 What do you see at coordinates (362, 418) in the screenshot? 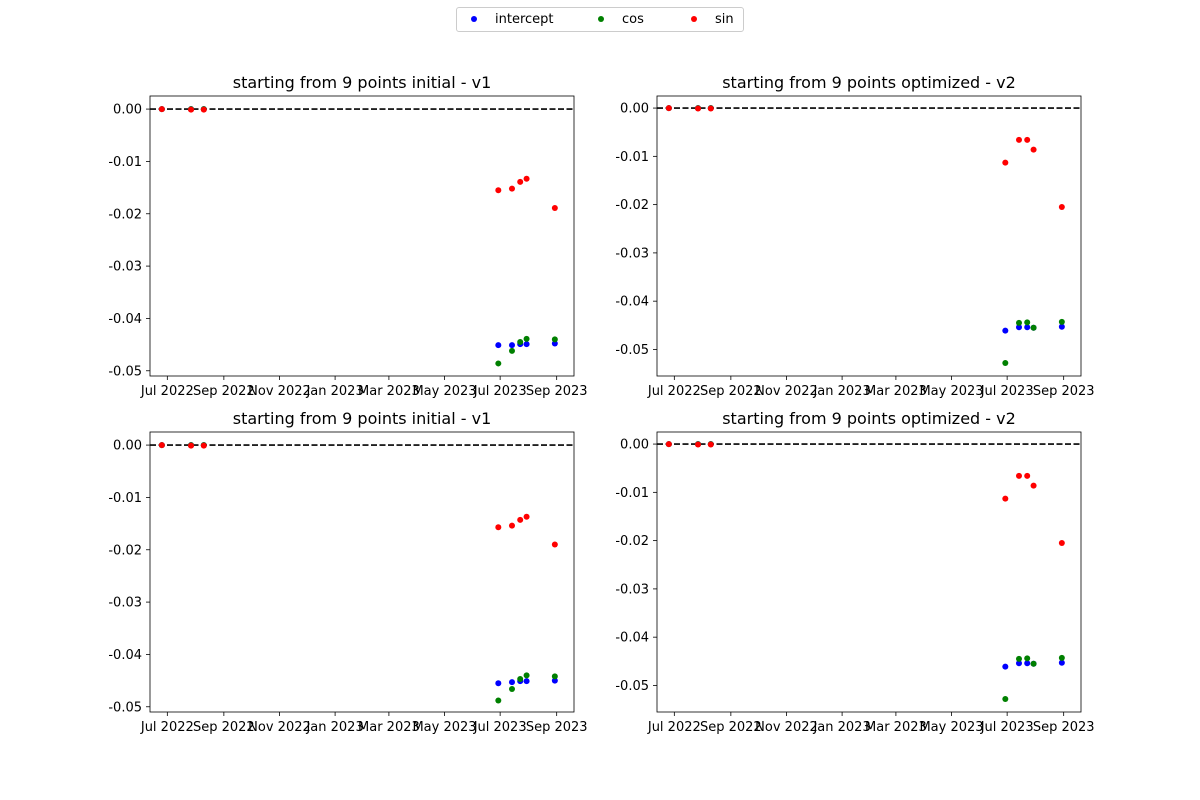
I see `chart-title: starting from 9 points initial - v1` at bounding box center [362, 418].